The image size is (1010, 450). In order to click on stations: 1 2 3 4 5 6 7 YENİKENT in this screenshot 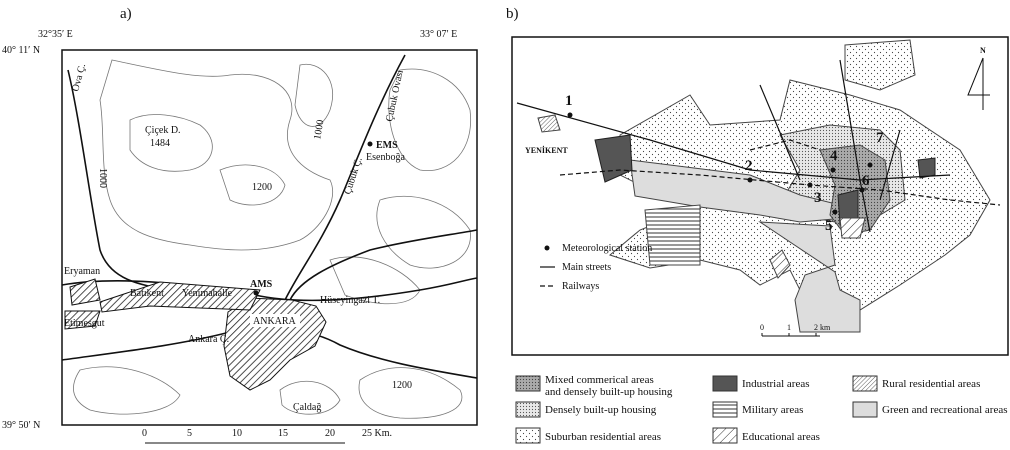, I will do `click(704, 163)`.